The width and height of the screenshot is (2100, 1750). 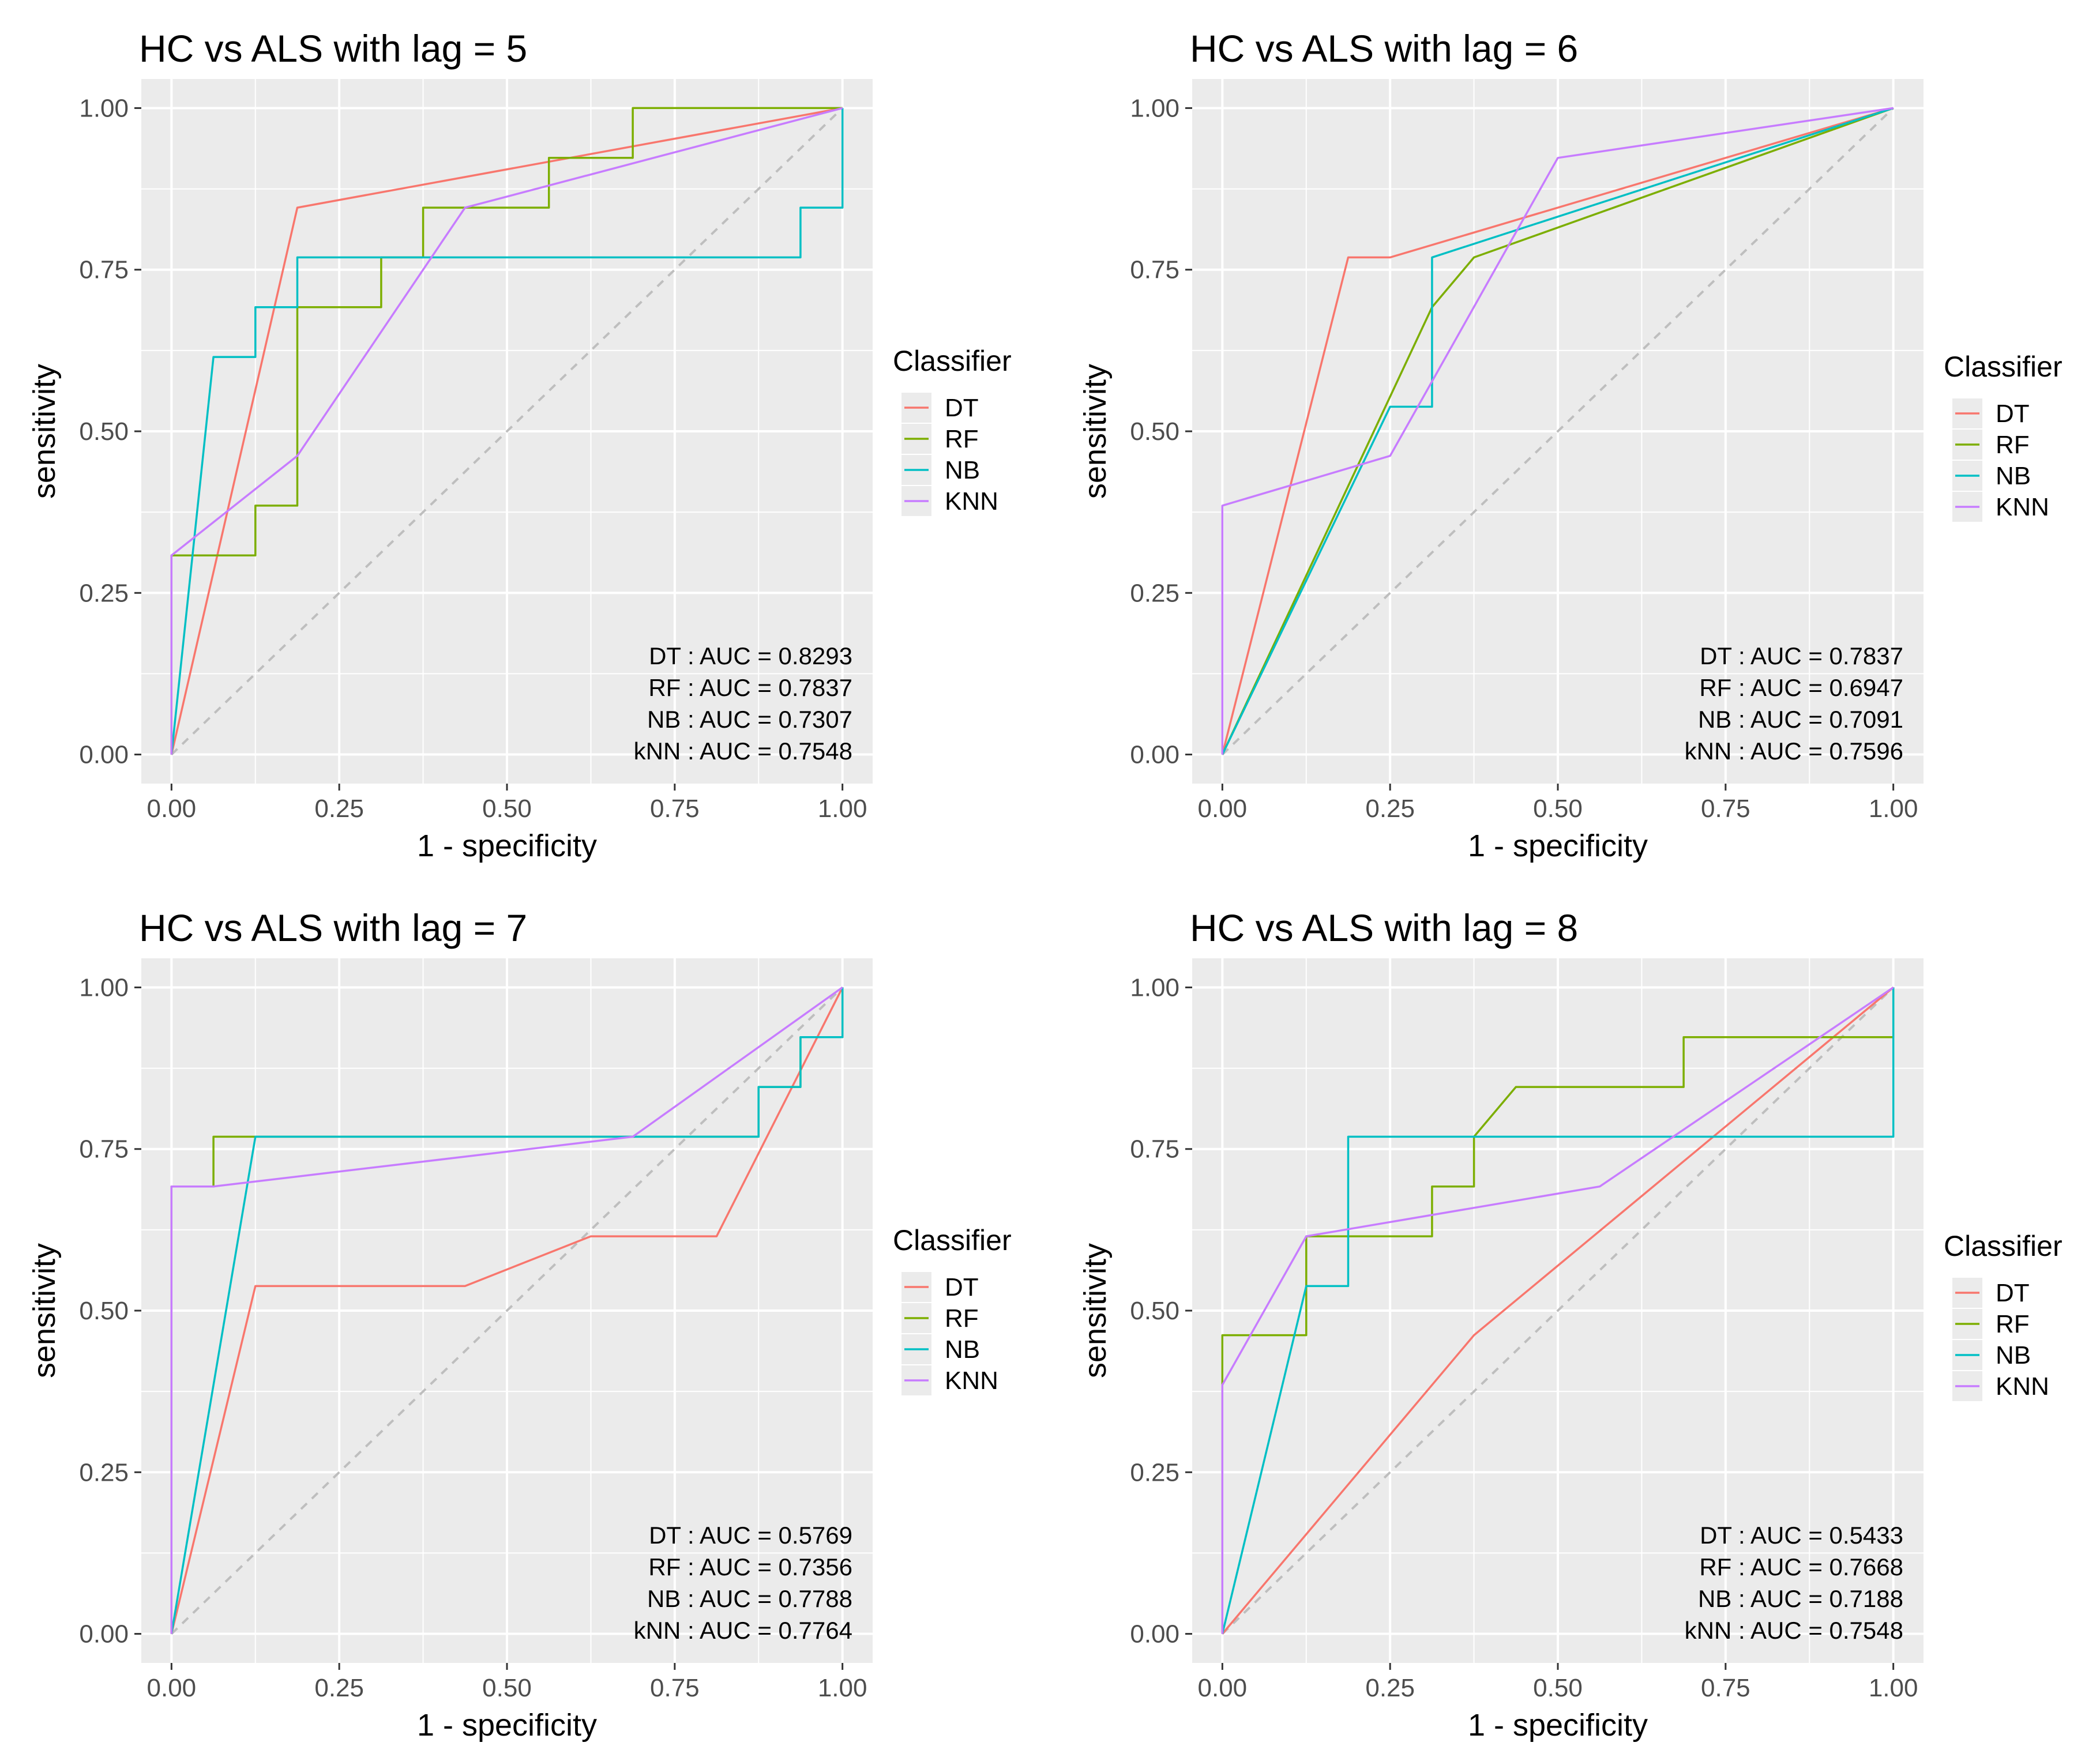 What do you see at coordinates (1801, 1535) in the screenshot?
I see `auc-annotation: DT : AUC = 0.5433` at bounding box center [1801, 1535].